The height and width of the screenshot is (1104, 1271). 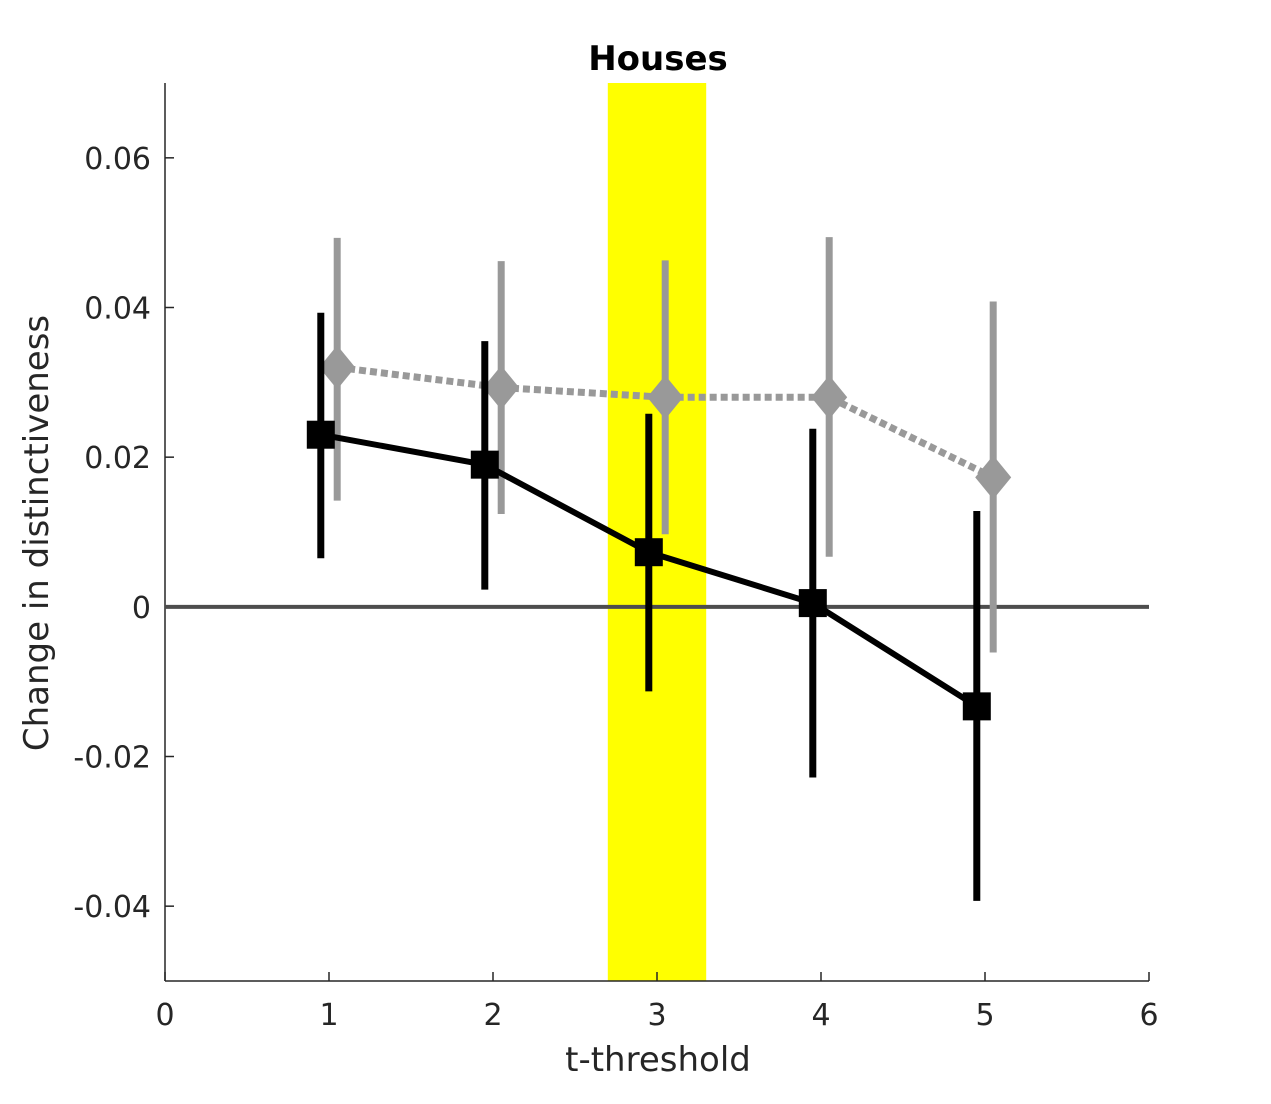 I want to click on x-tick-label: 3, so click(x=656, y=1015).